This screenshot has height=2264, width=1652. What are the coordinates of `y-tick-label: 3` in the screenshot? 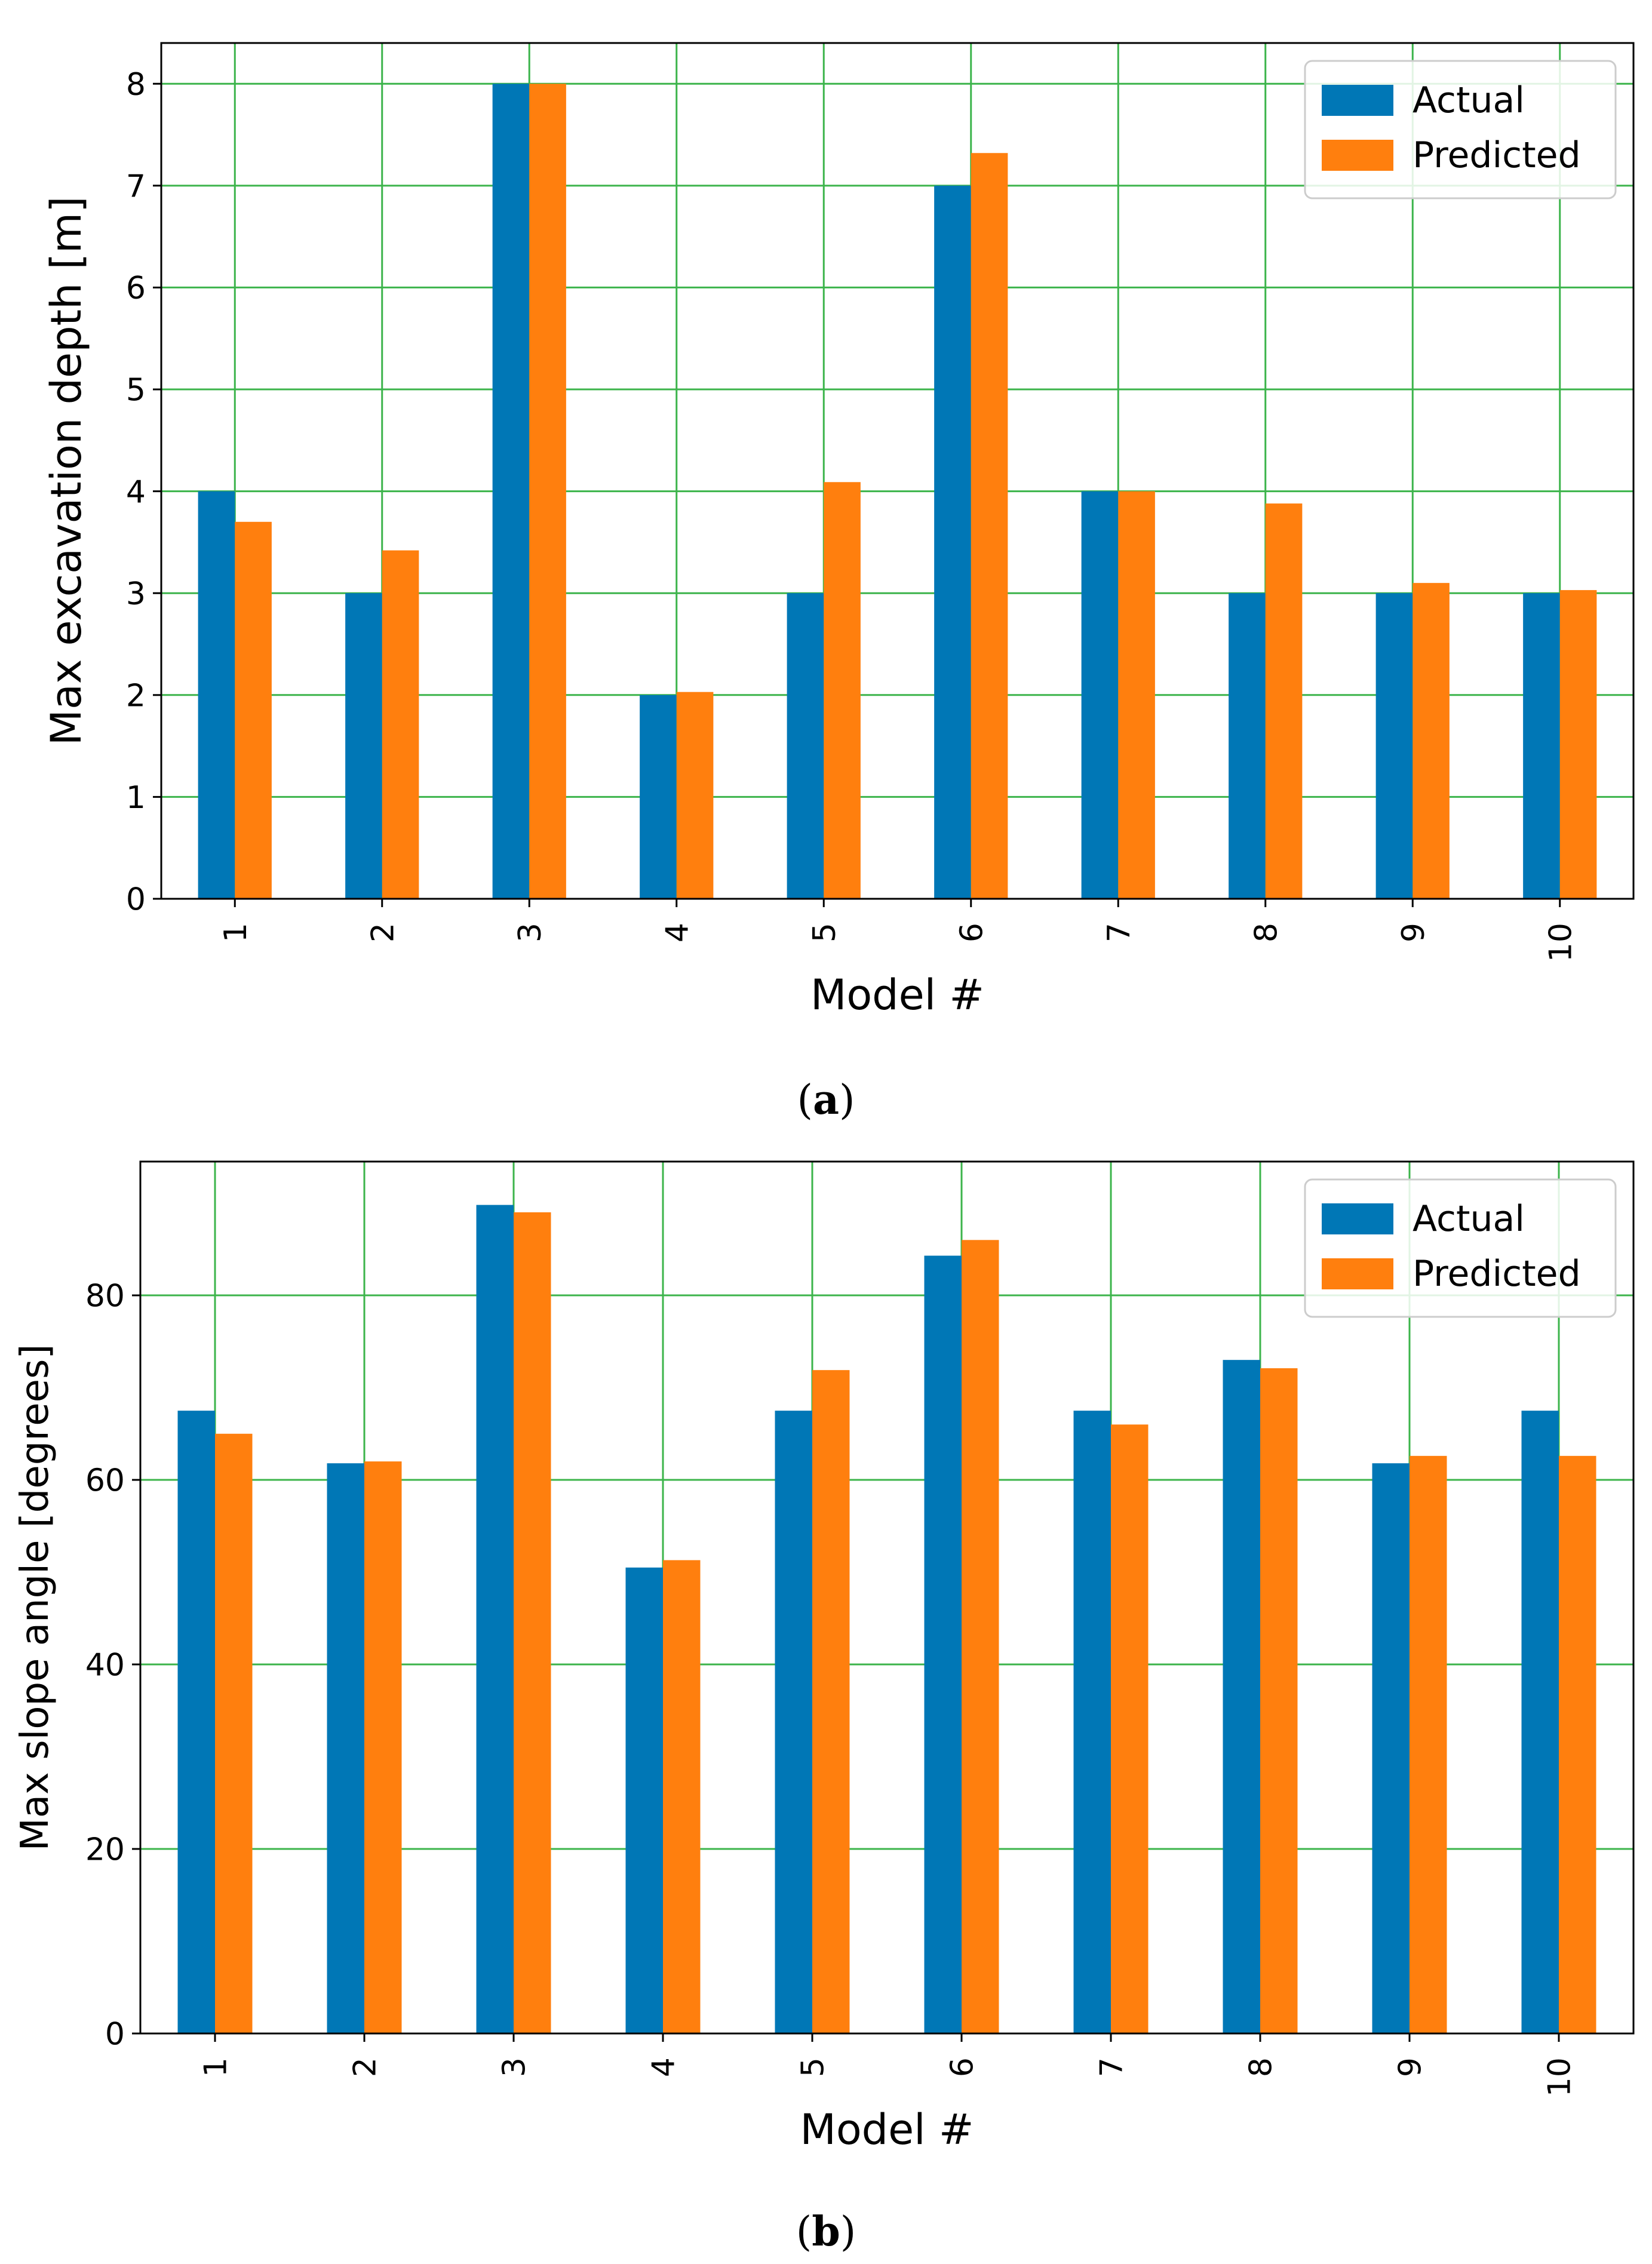 It's located at (136, 594).